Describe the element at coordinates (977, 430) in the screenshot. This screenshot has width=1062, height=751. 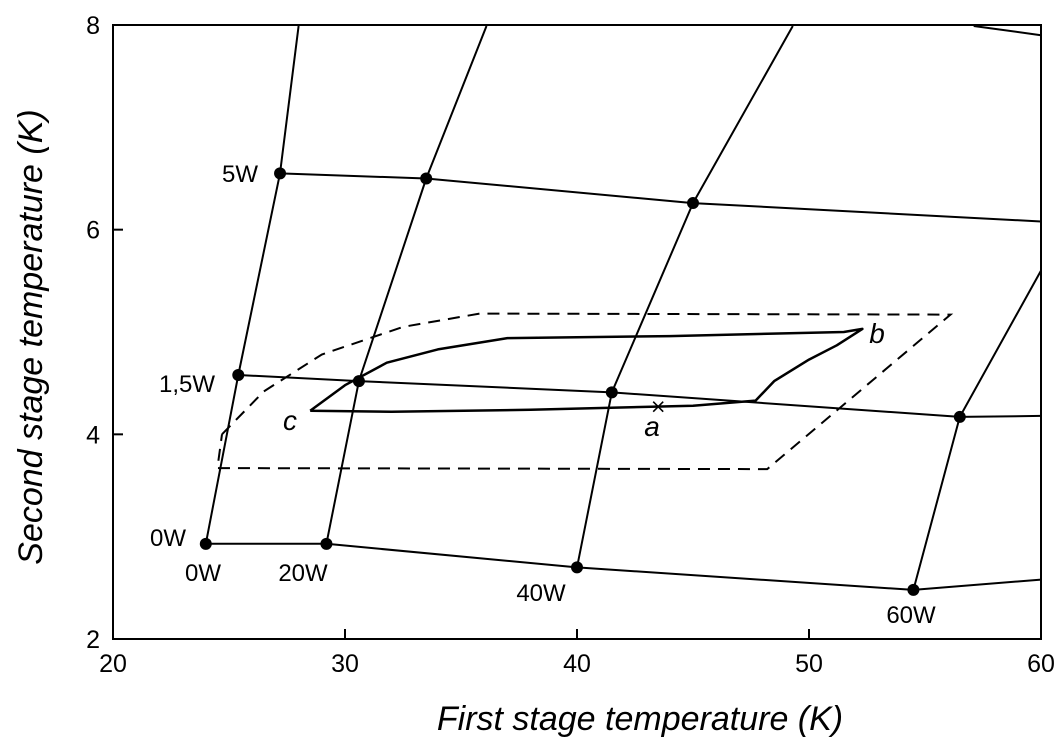
I see `load-line-first-stage-load-60w` at that location.